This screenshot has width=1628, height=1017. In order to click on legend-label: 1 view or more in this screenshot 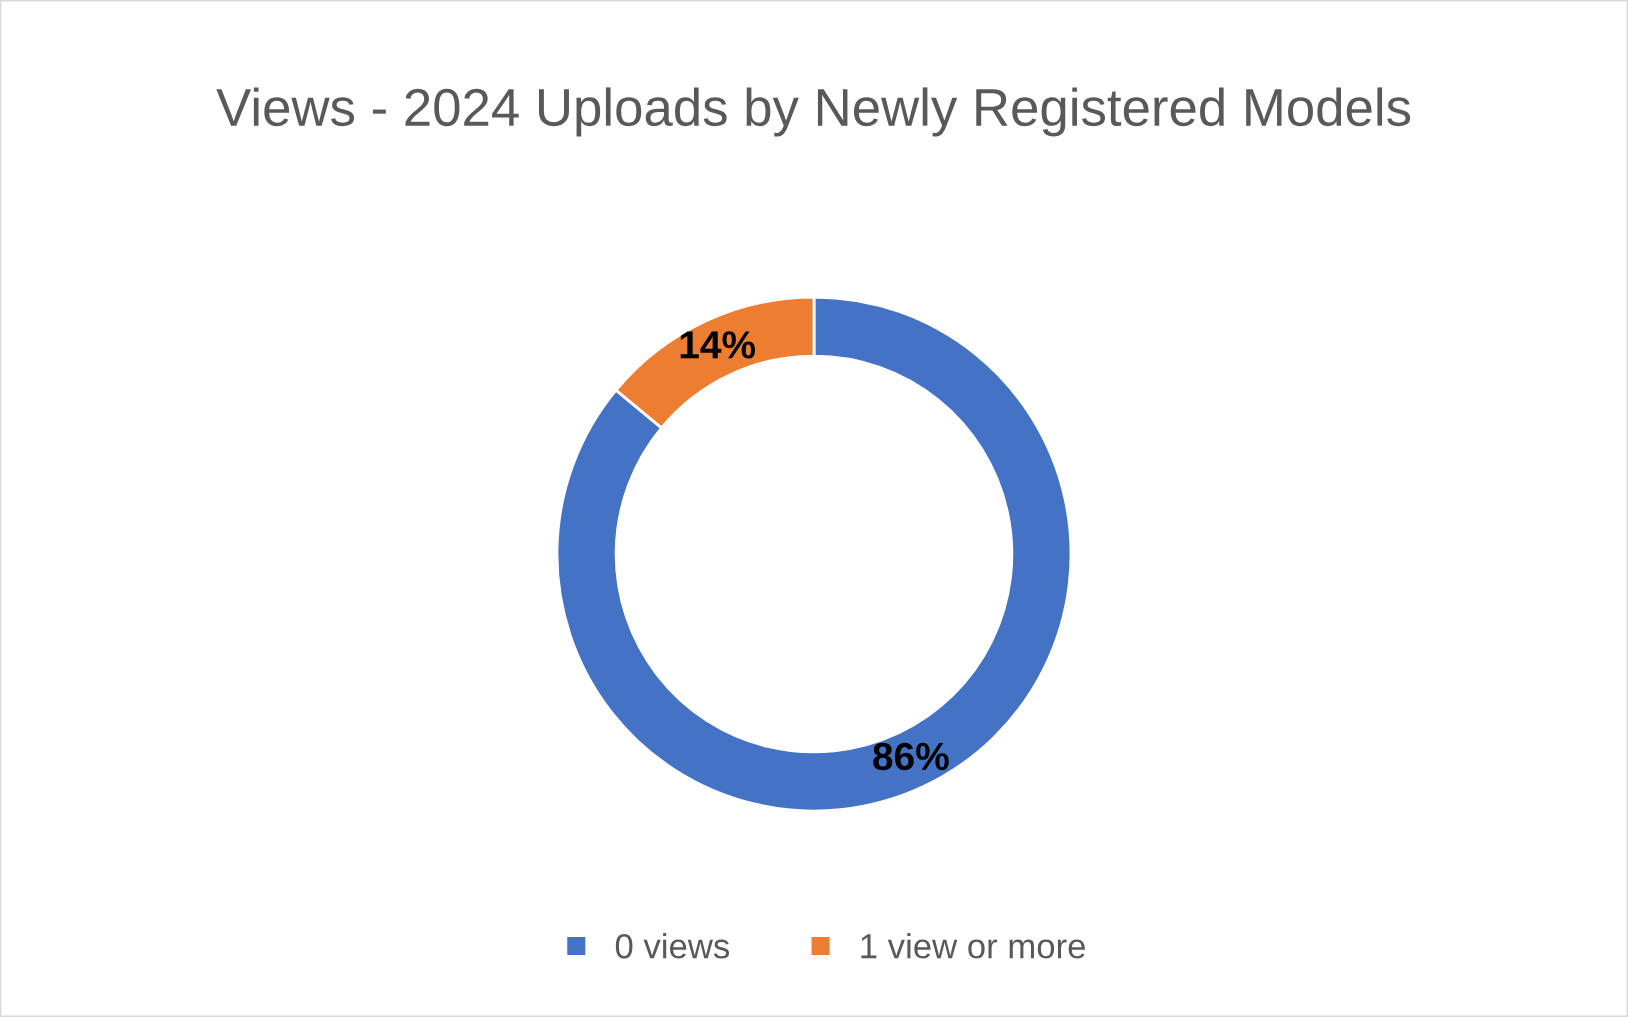, I will do `click(973, 946)`.